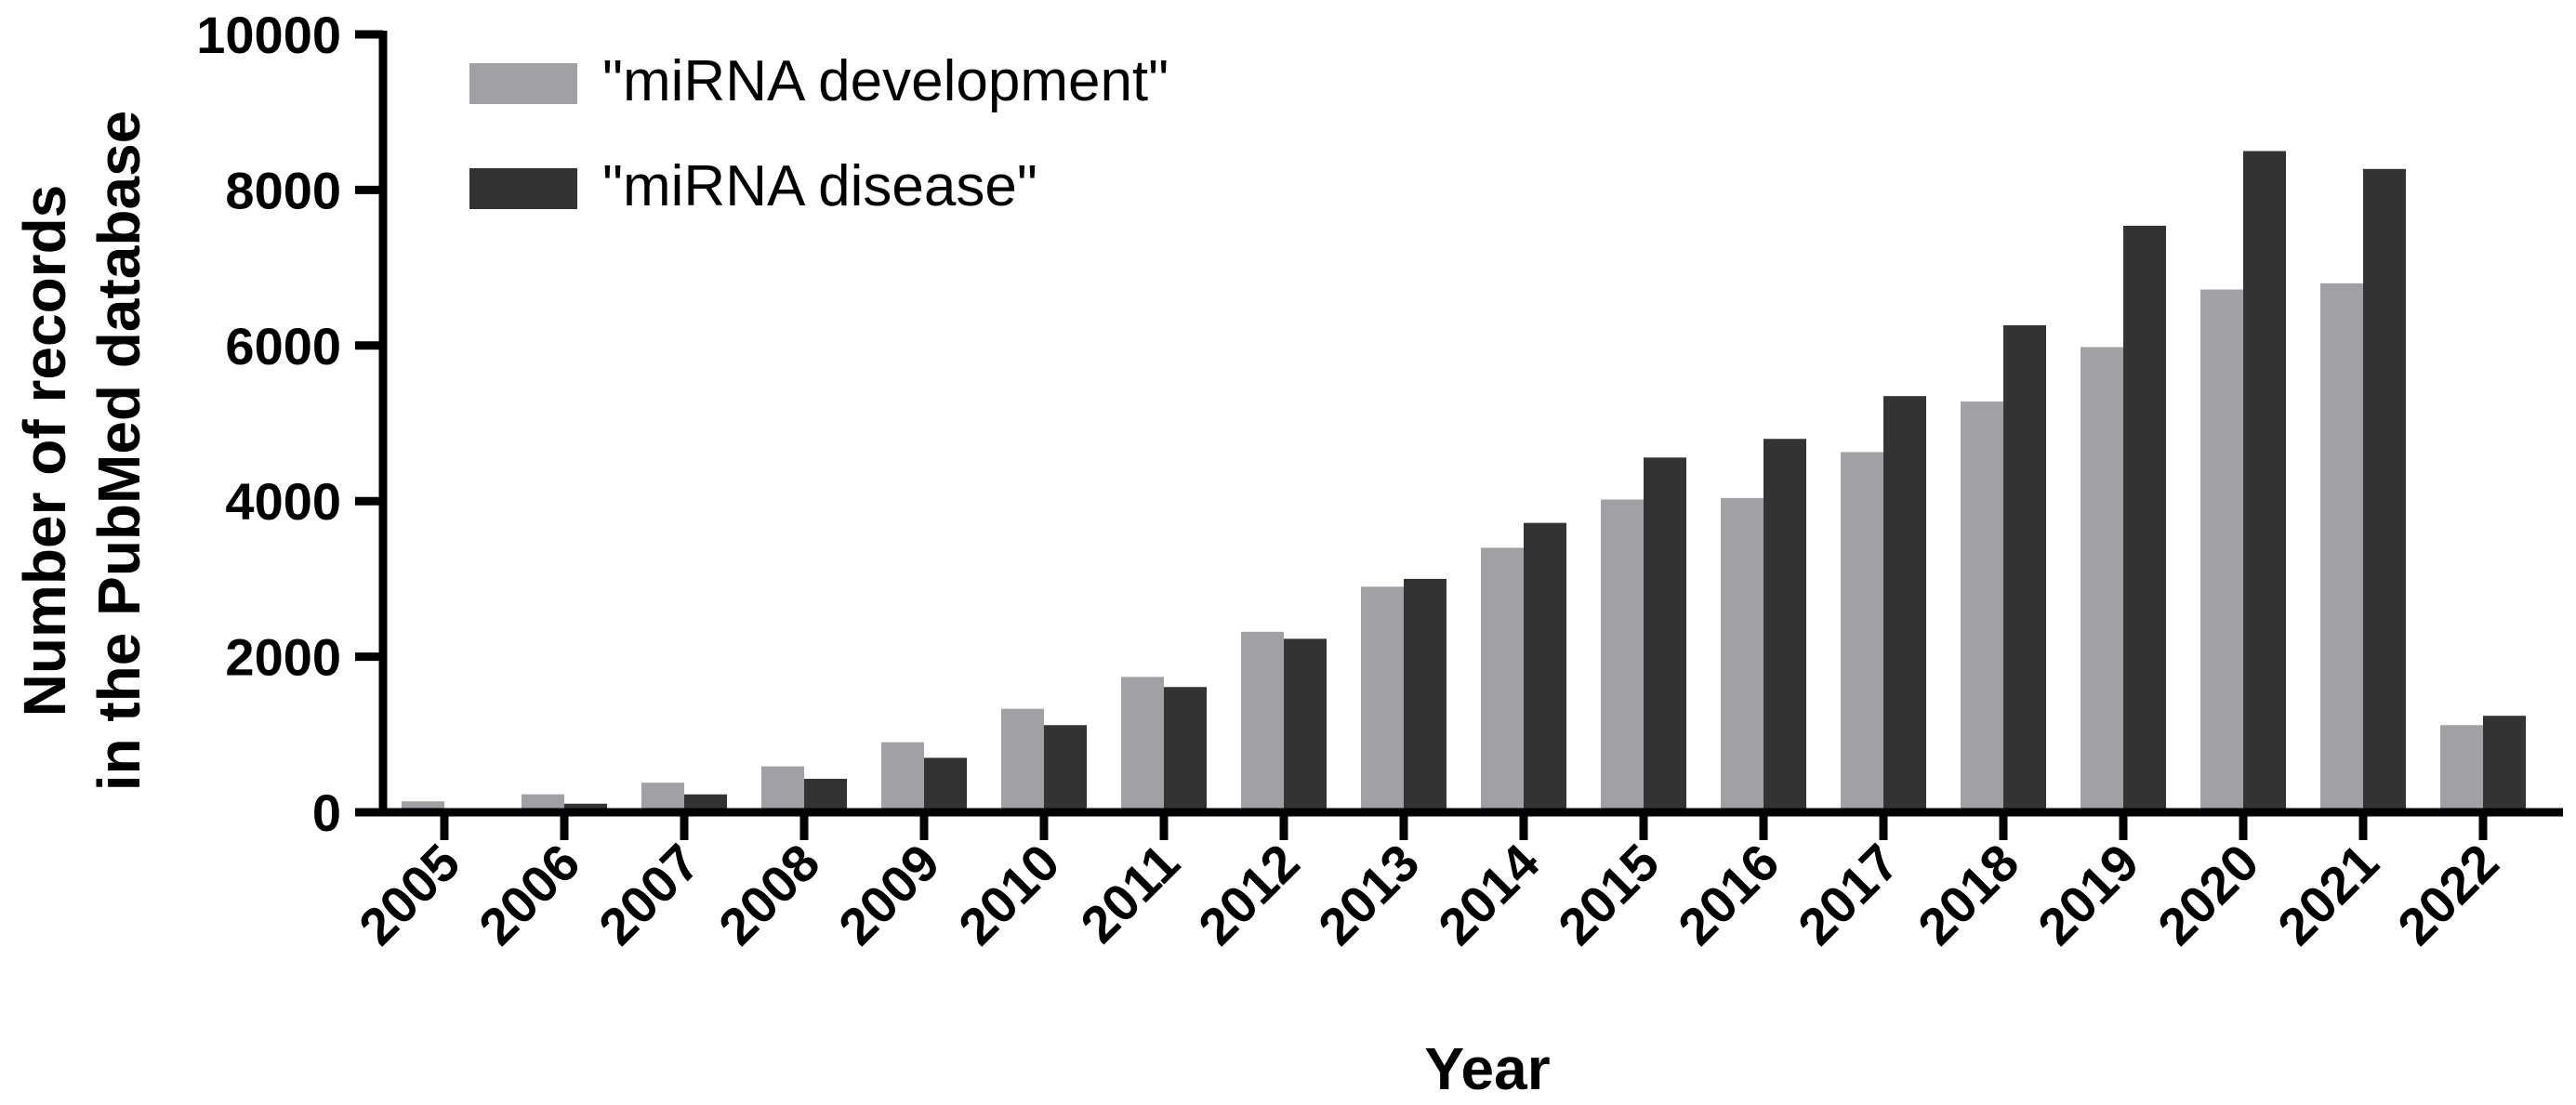  I want to click on y-tick-label: 4000, so click(283, 501).